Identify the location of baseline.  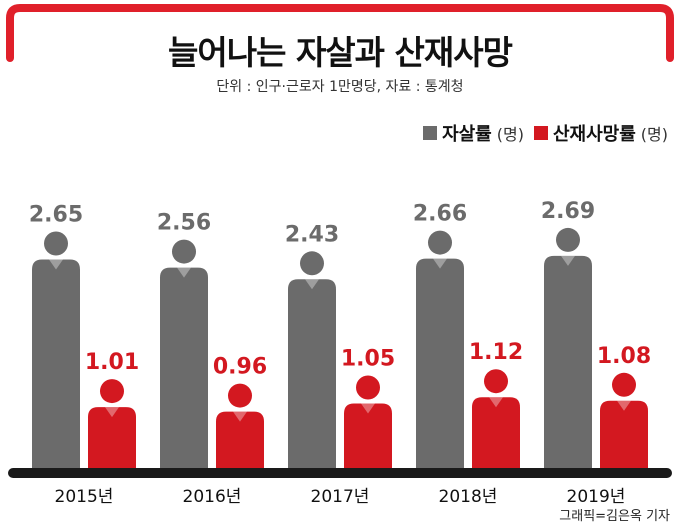
(340, 473).